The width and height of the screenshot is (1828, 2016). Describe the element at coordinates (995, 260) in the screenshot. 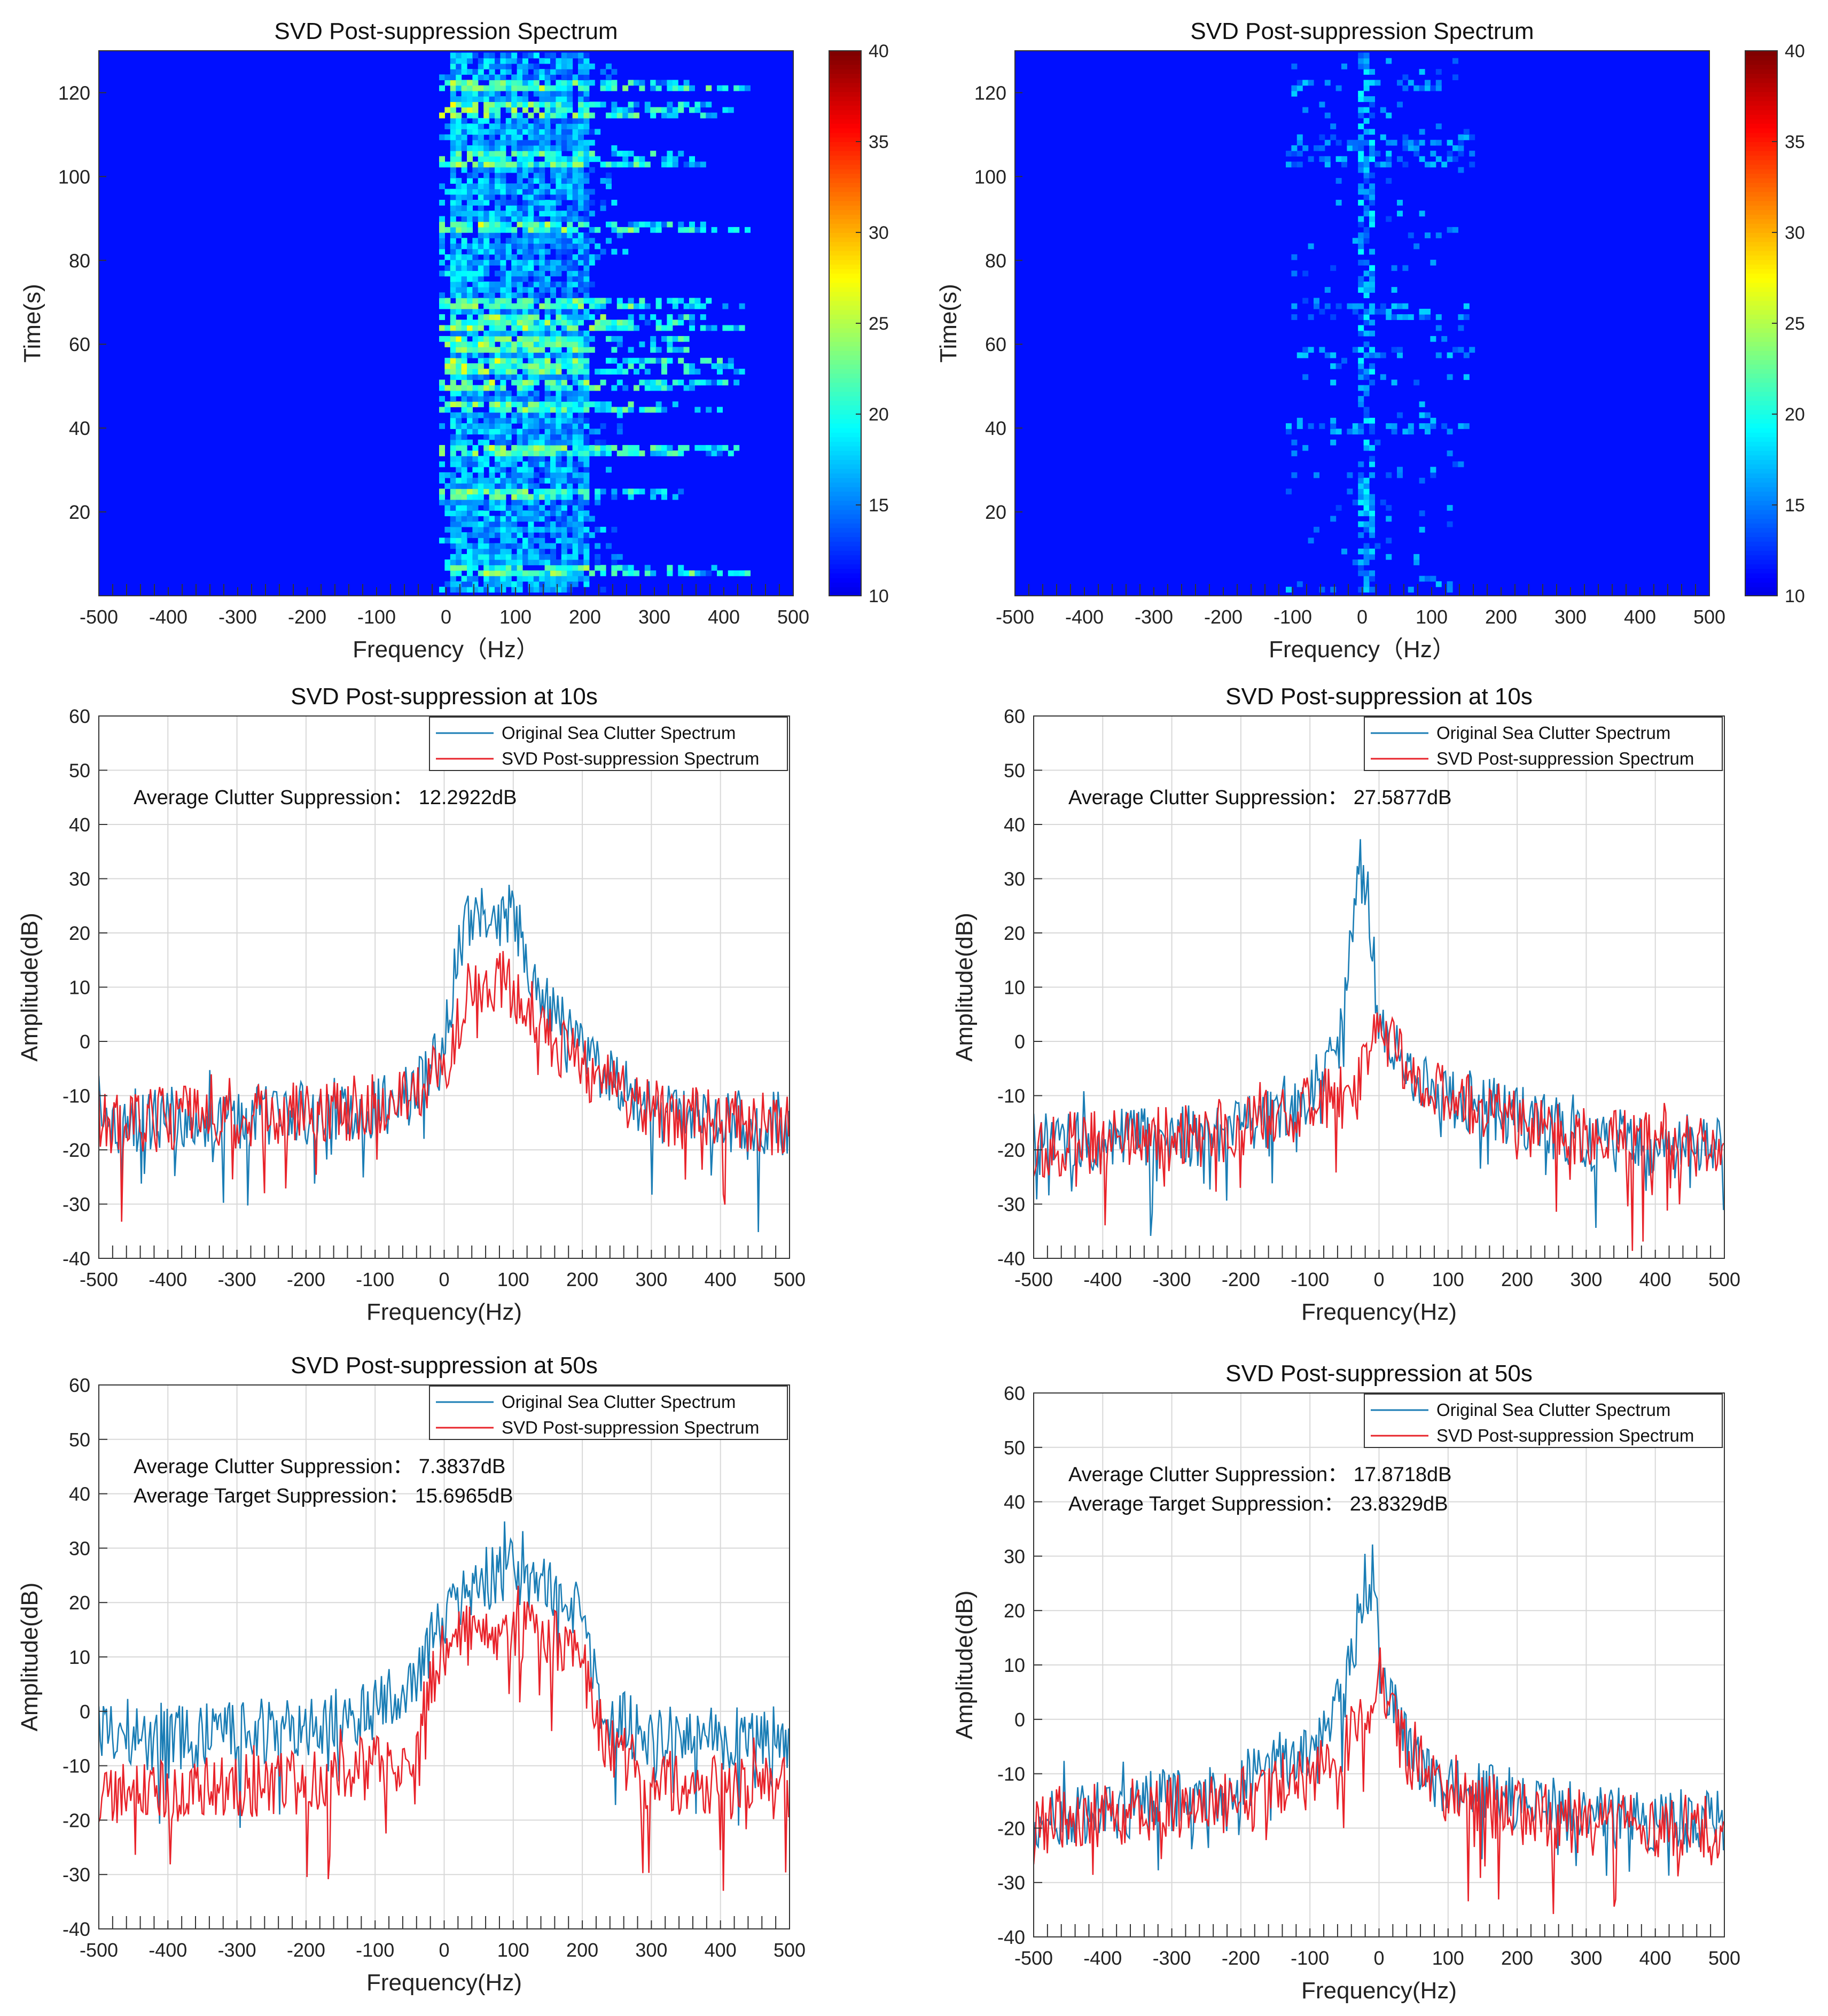

I see `y-tick-label: 80` at that location.